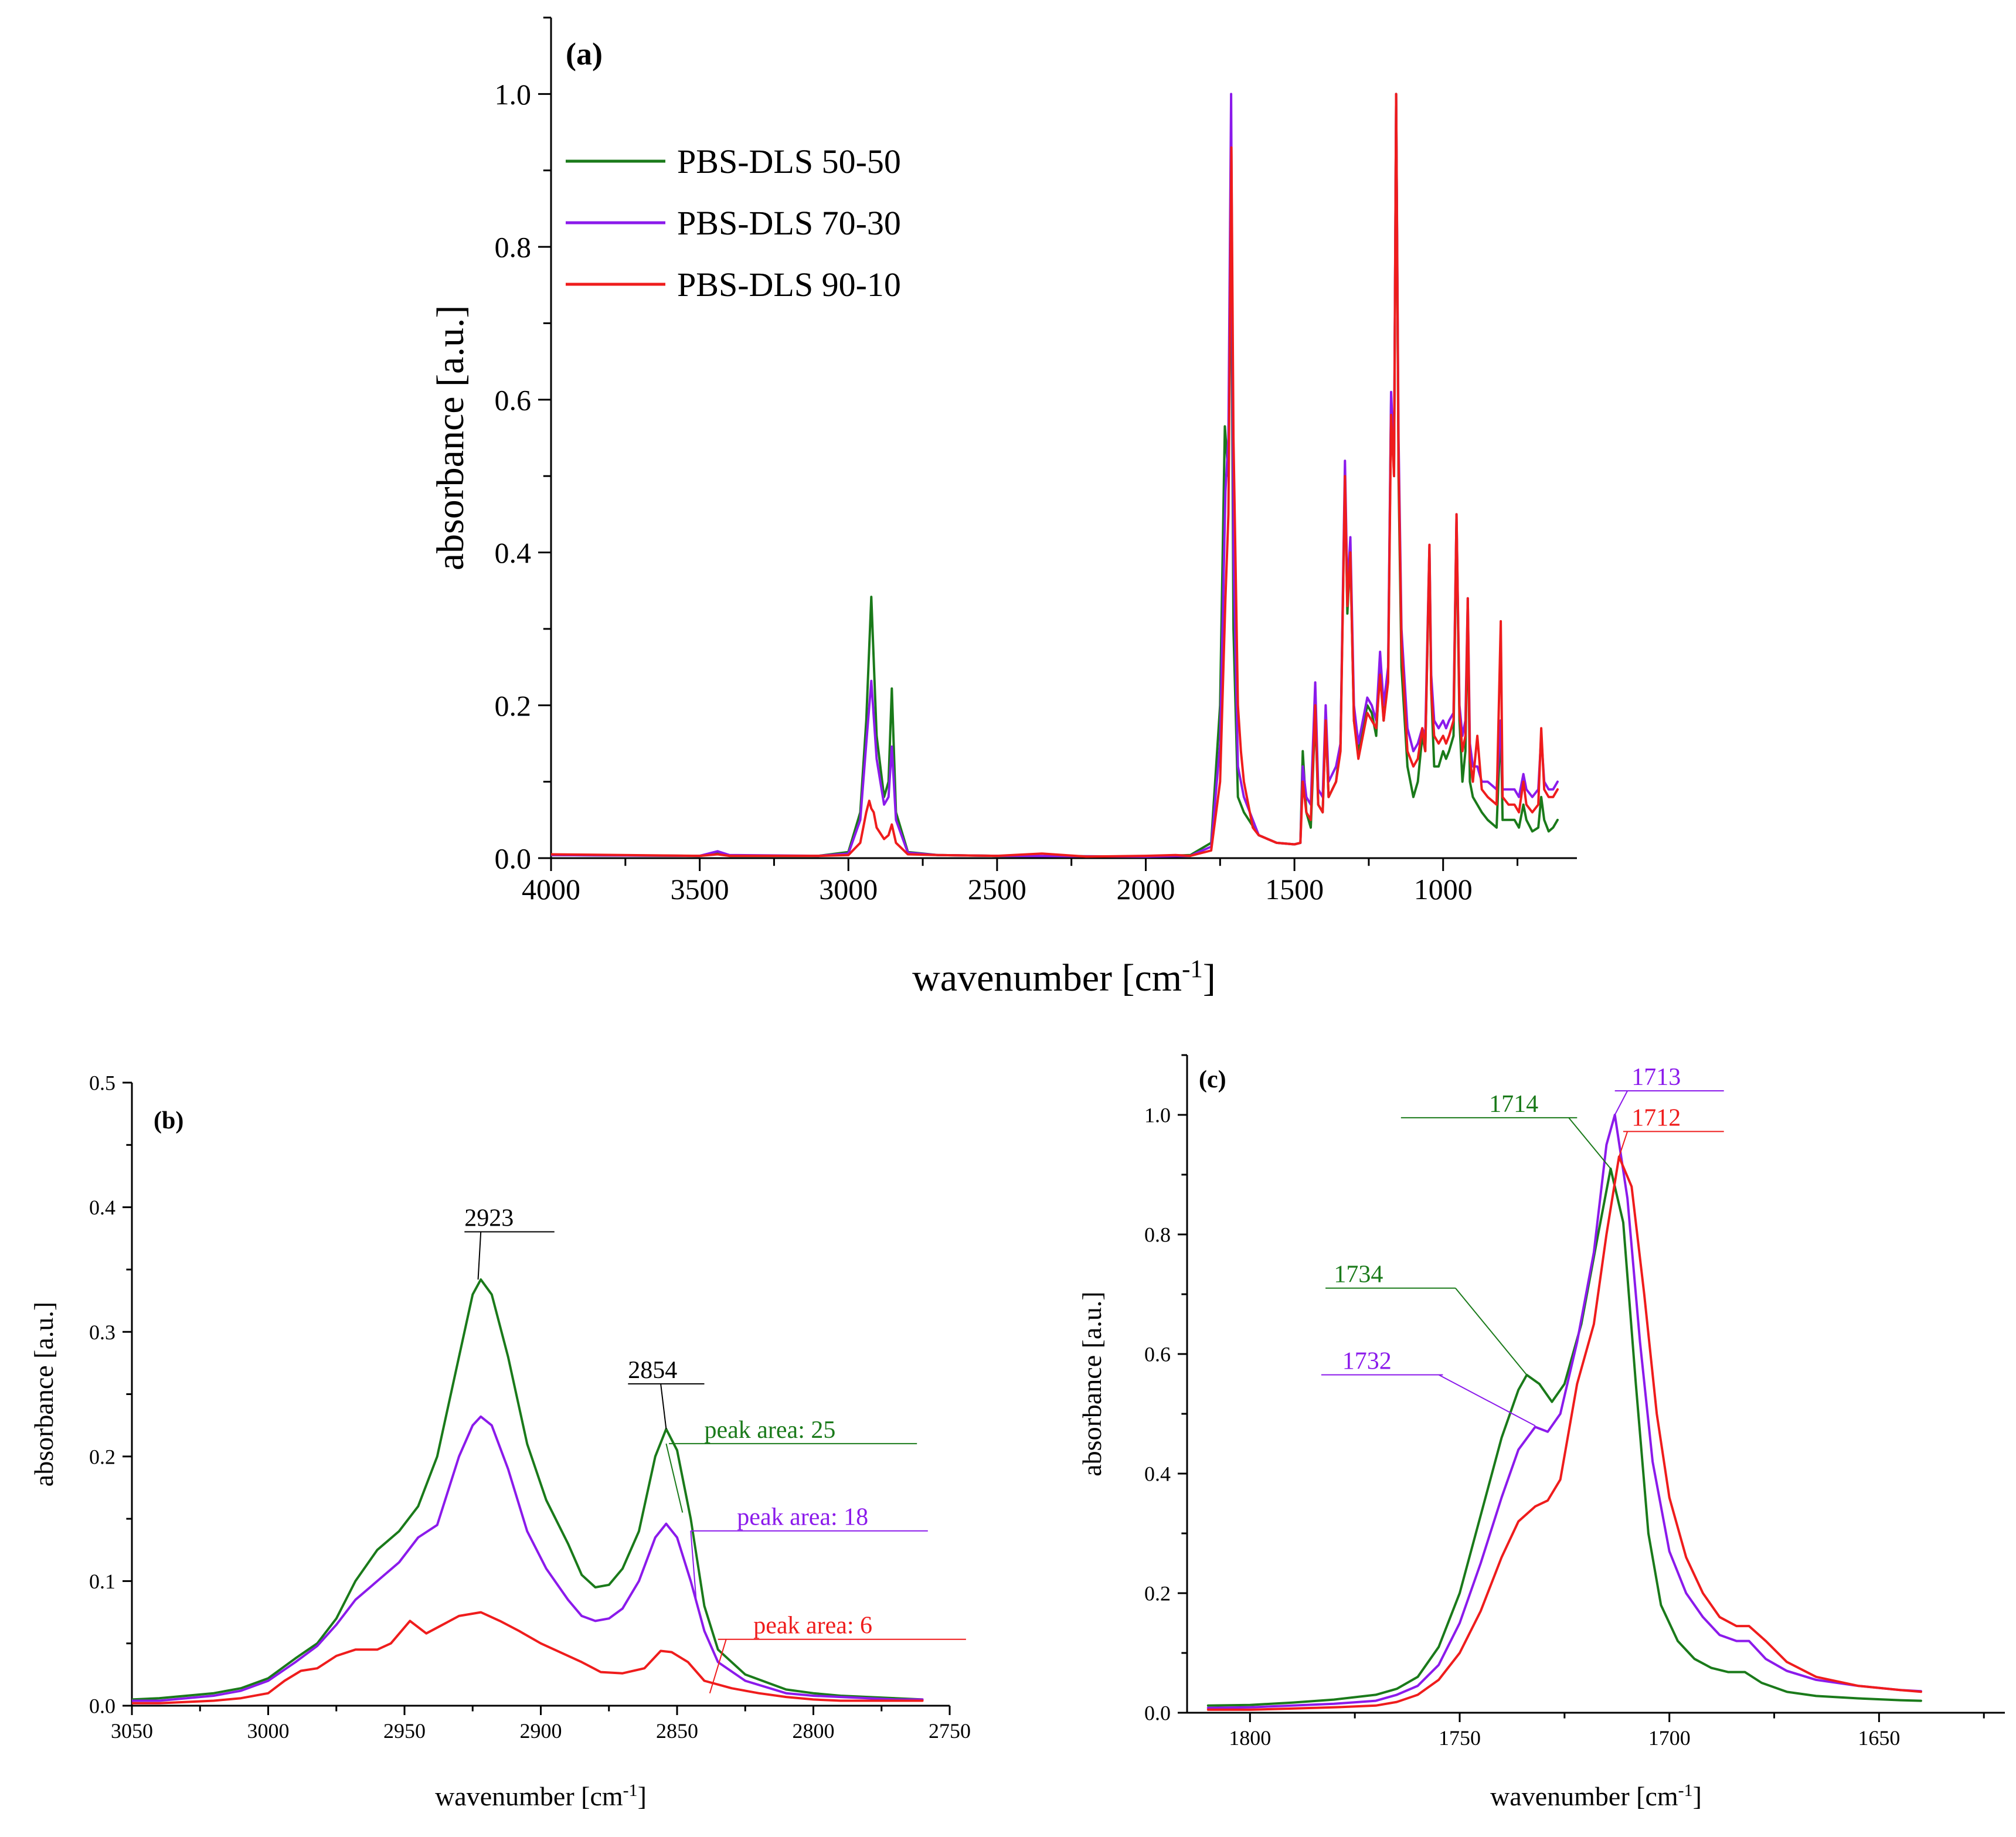 This screenshot has width=2016, height=1837. I want to click on x-tick-label: 2950, so click(404, 1731).